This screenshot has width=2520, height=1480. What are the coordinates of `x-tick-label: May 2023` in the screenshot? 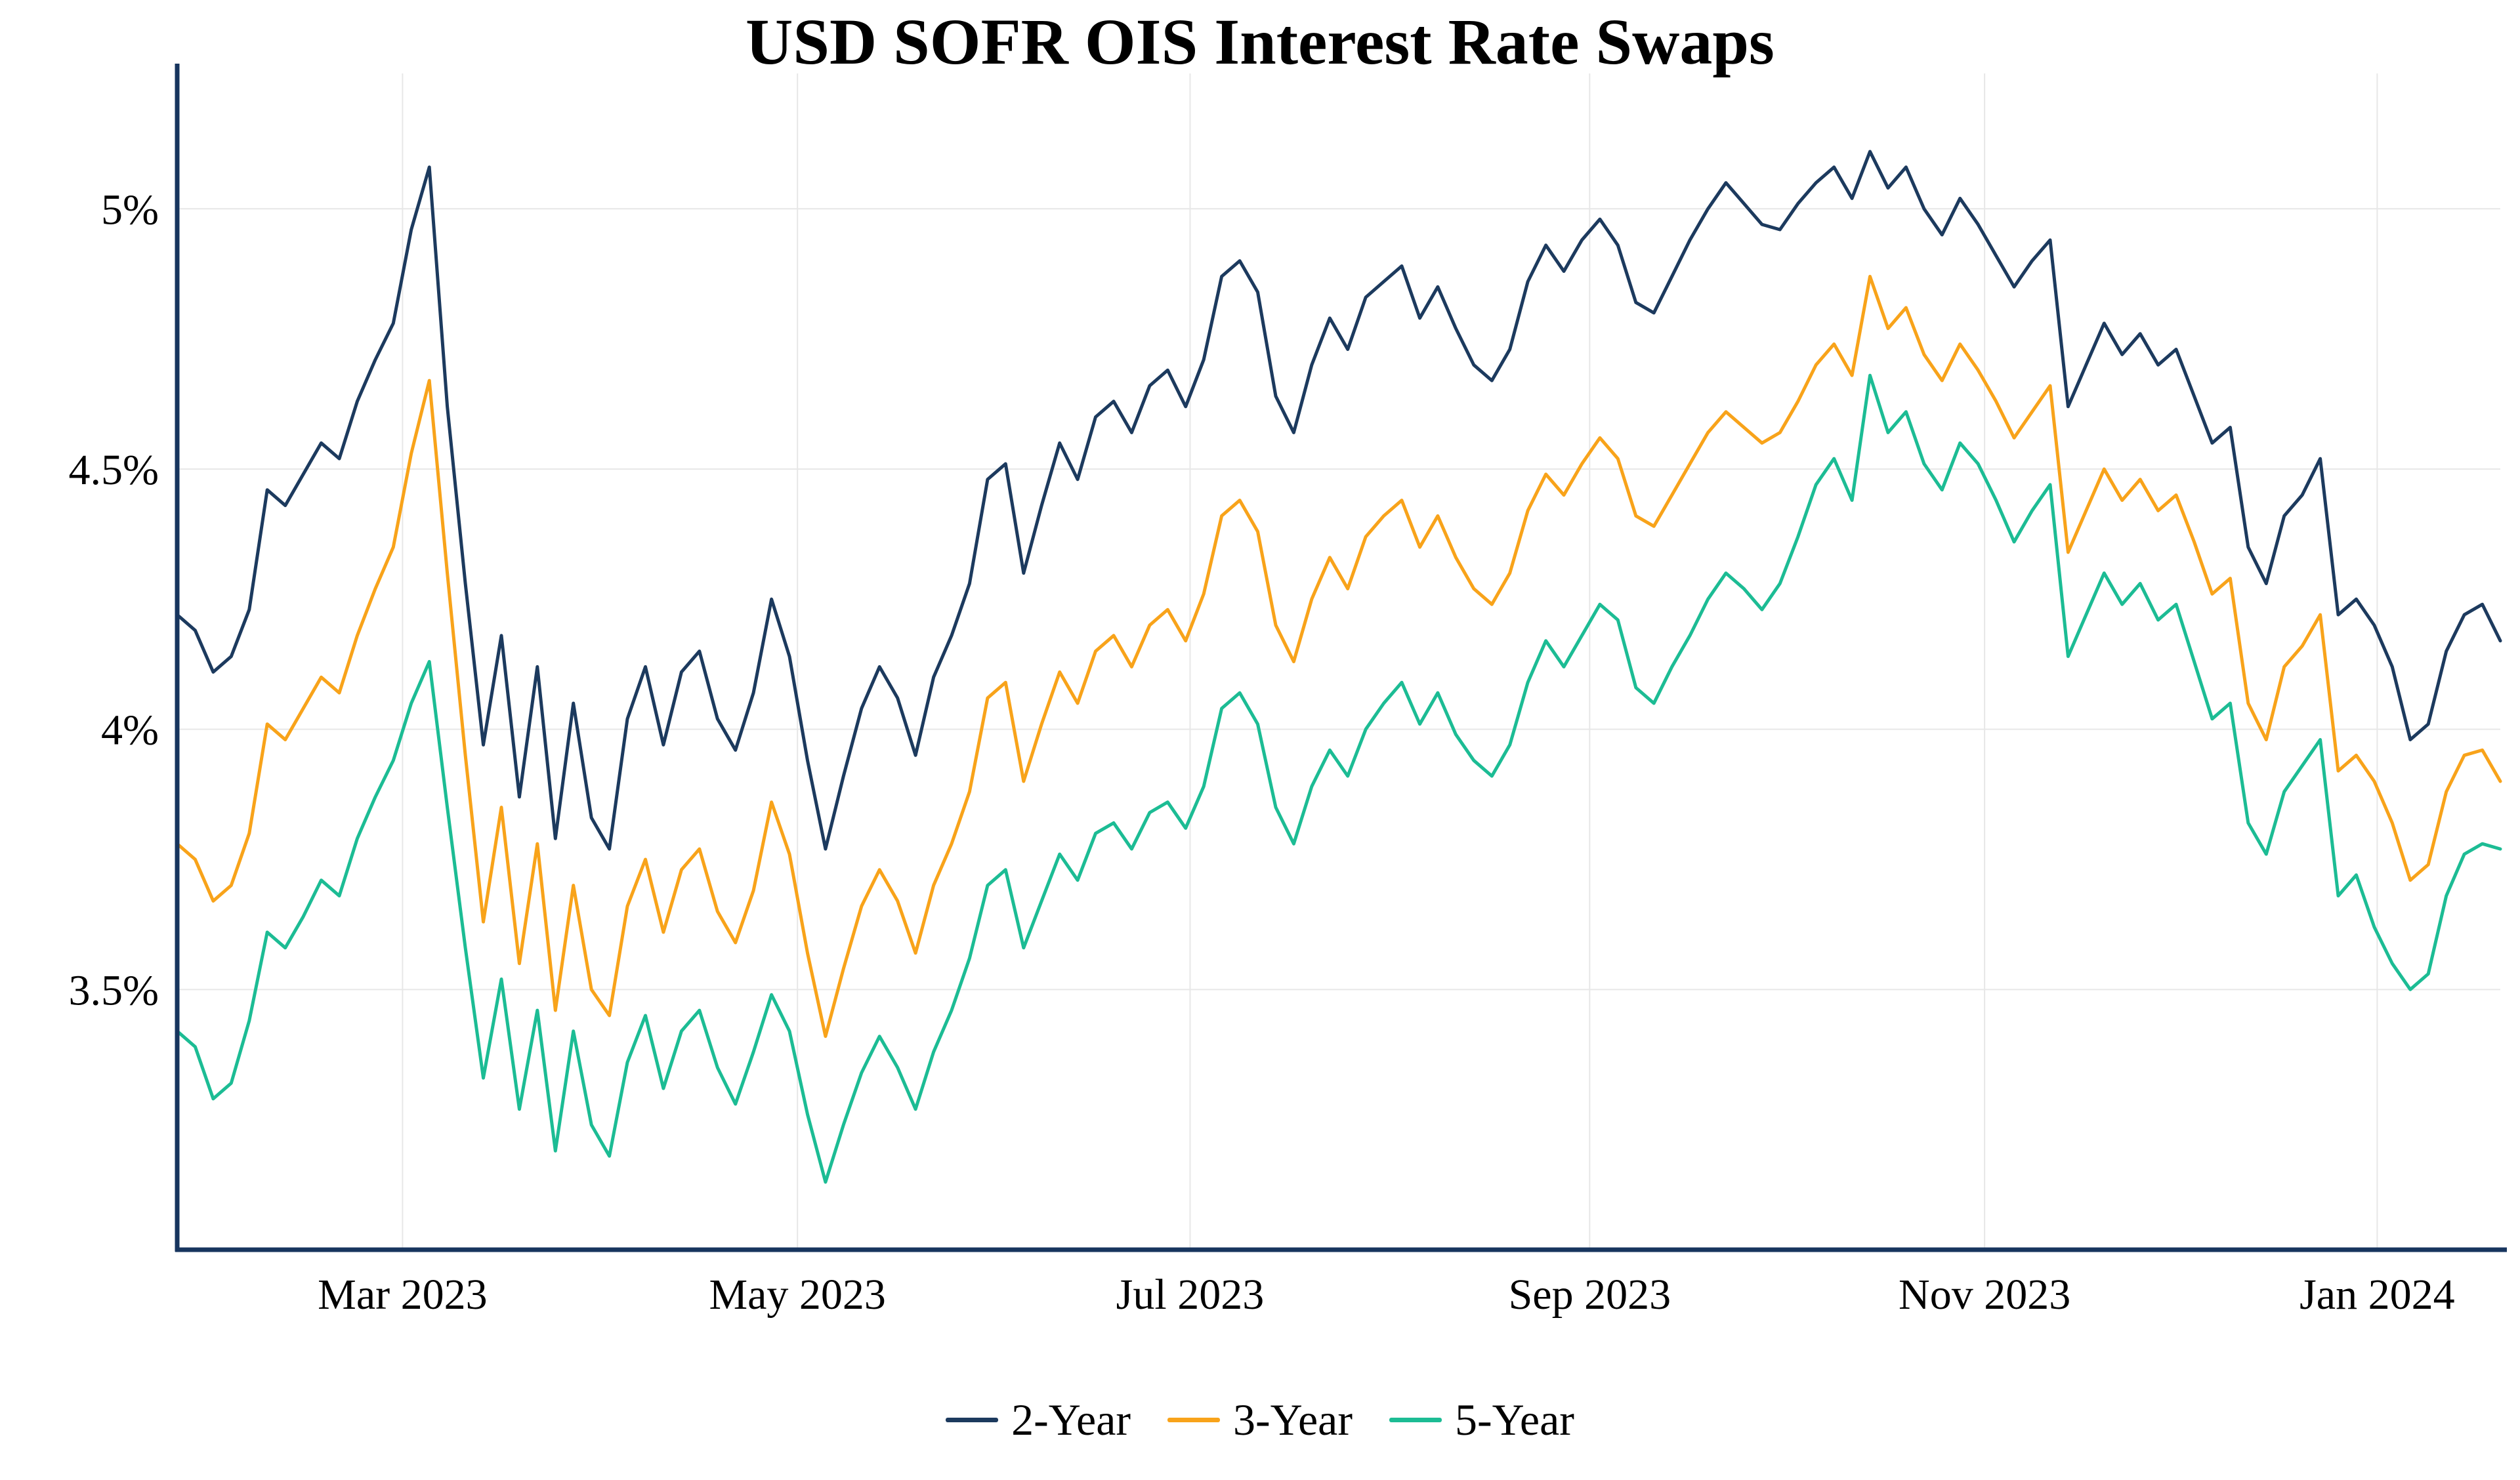 It's located at (797, 1295).